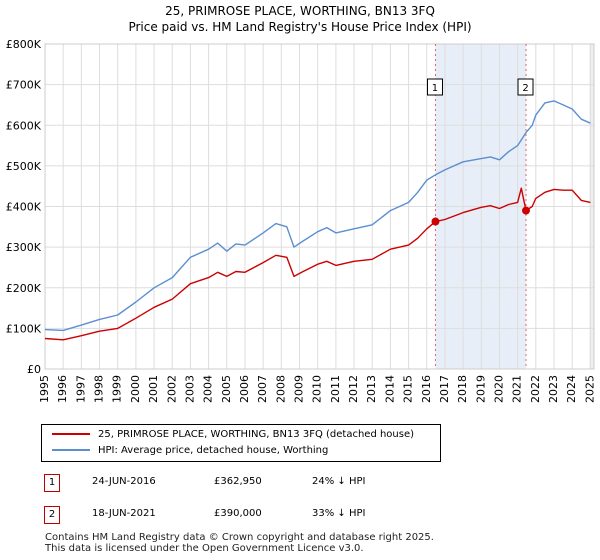  I want to click on transaction-date: 24-JUN-2016, so click(124, 481).